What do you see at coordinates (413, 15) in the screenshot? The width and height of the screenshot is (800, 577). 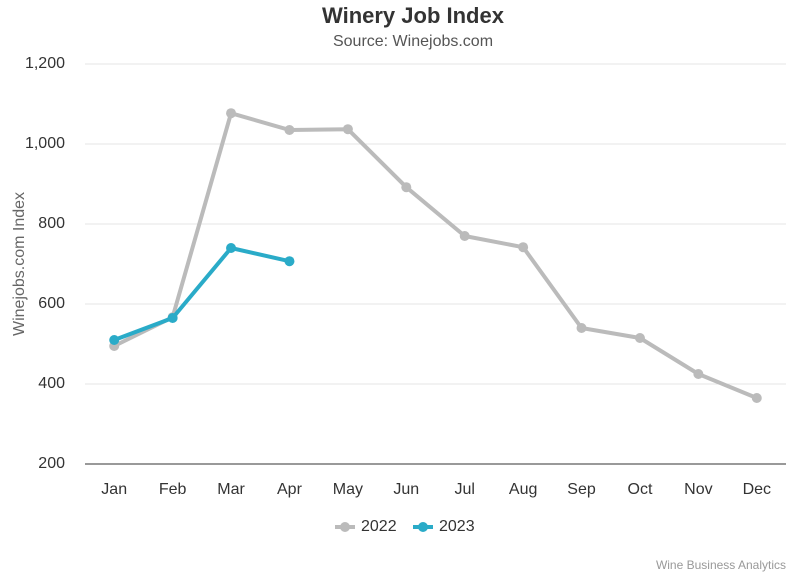 I see `chart-title: Winery Job Index` at bounding box center [413, 15].